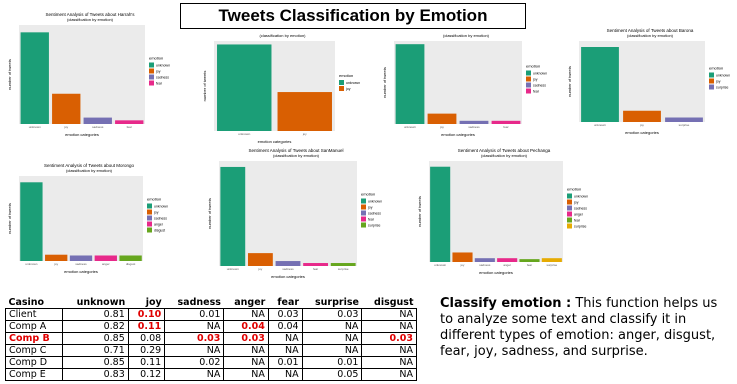  What do you see at coordinates (507, 265) in the screenshot?
I see `x-tick-label: anger` at bounding box center [507, 265].